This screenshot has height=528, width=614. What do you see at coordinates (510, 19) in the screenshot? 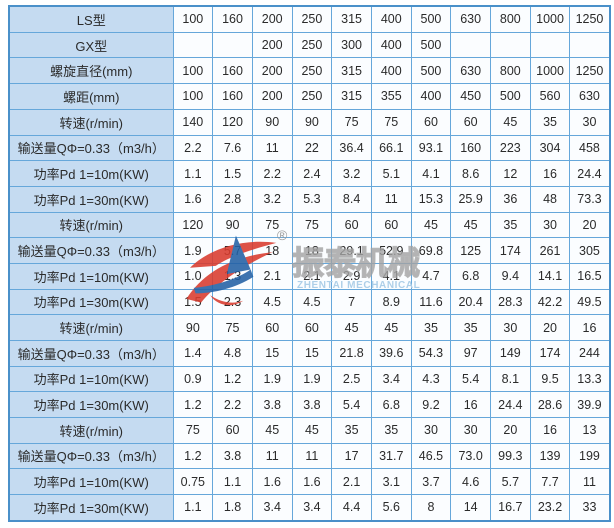
I see `spec-cell: 800` at bounding box center [510, 19].